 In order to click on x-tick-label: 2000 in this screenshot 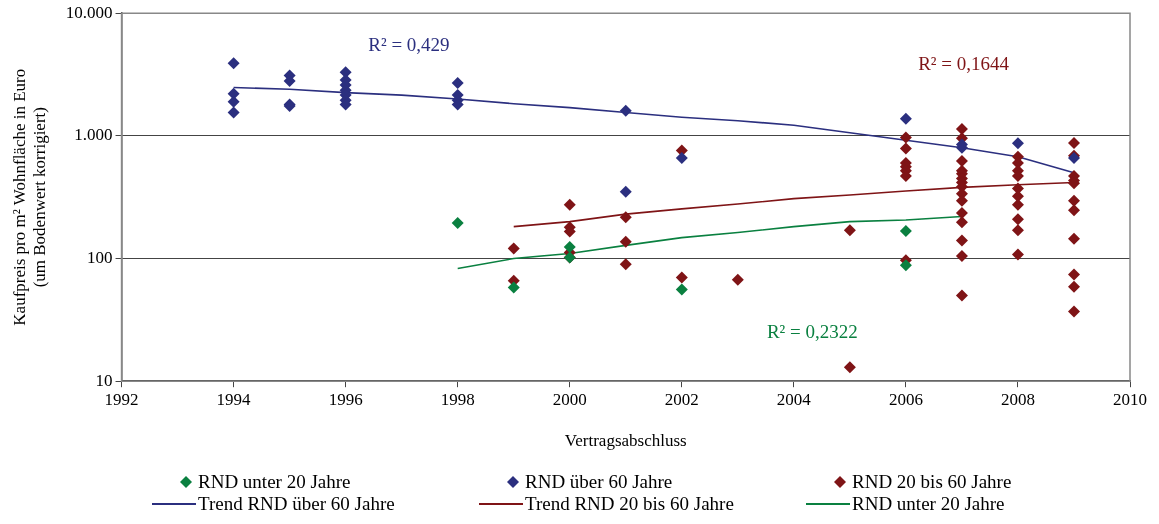, I will do `click(569, 399)`.